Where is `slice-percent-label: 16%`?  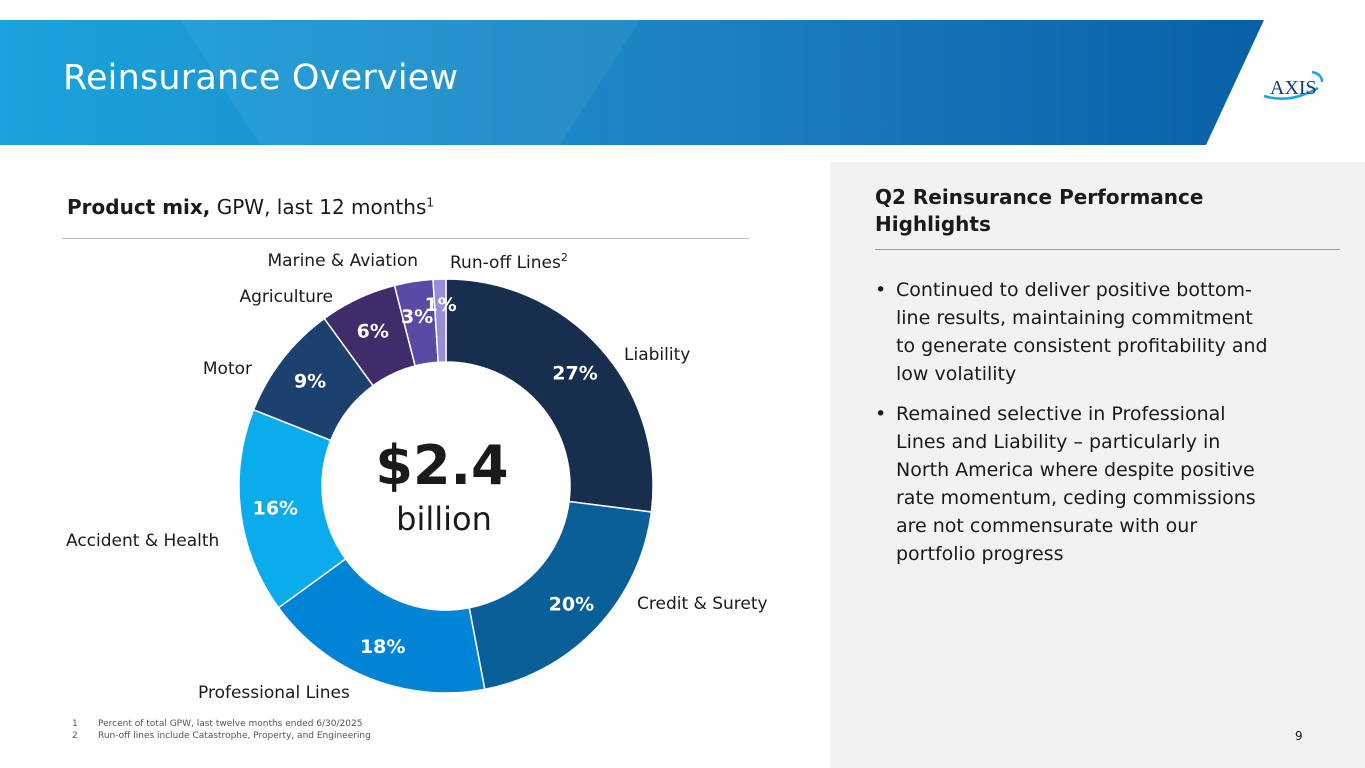
slice-percent-label: 16% is located at coordinates (275, 509).